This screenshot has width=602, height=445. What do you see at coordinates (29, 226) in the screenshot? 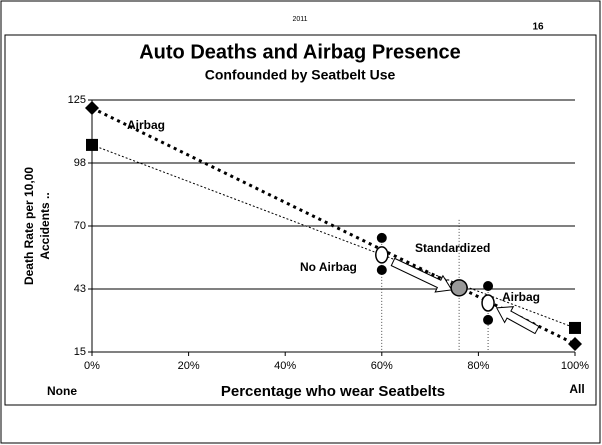
I see `y-label-line: Death Rate per 10,00` at bounding box center [29, 226].